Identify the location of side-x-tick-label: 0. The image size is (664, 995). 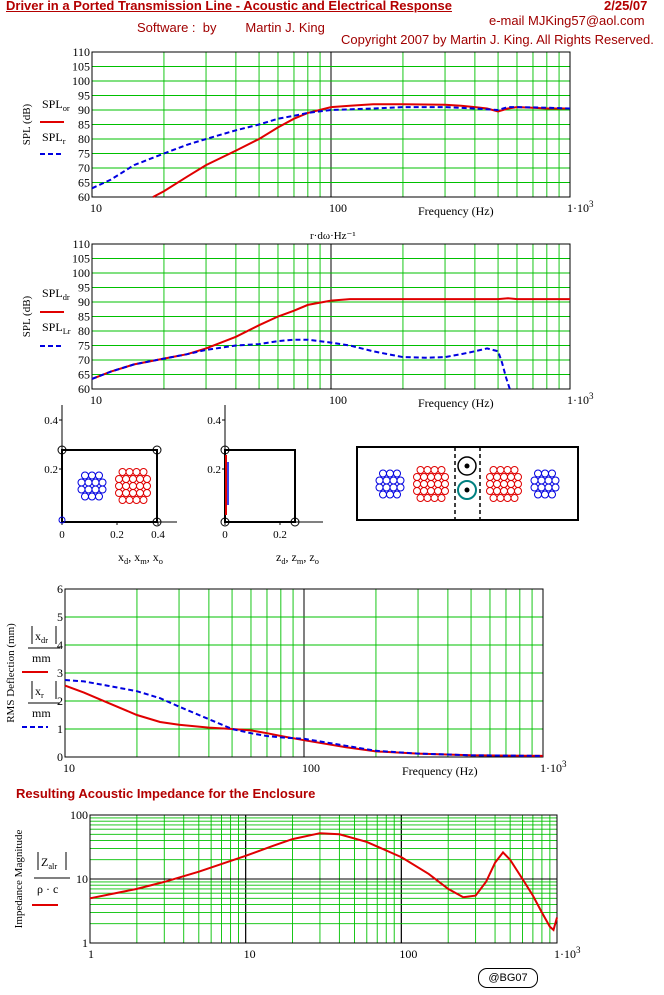
(62, 535).